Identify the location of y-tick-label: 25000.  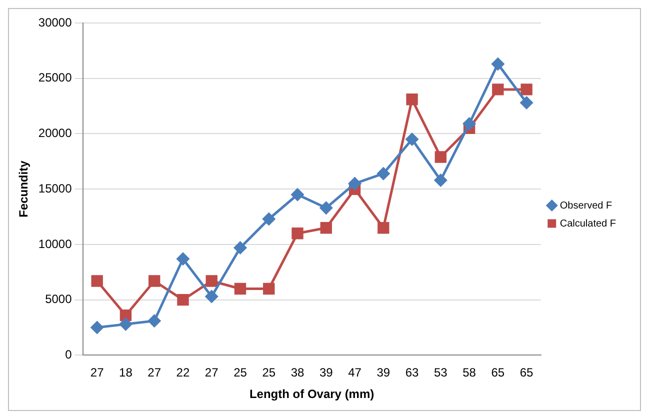
(55, 77).